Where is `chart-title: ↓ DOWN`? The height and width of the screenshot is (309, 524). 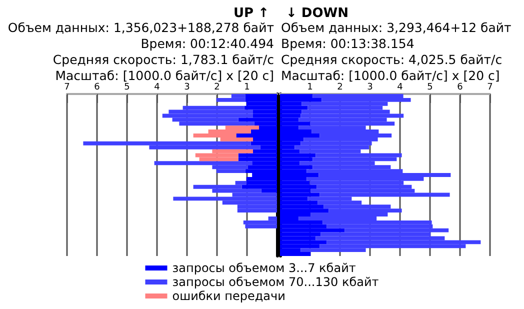
chart-title: ↓ DOWN is located at coordinates (317, 13).